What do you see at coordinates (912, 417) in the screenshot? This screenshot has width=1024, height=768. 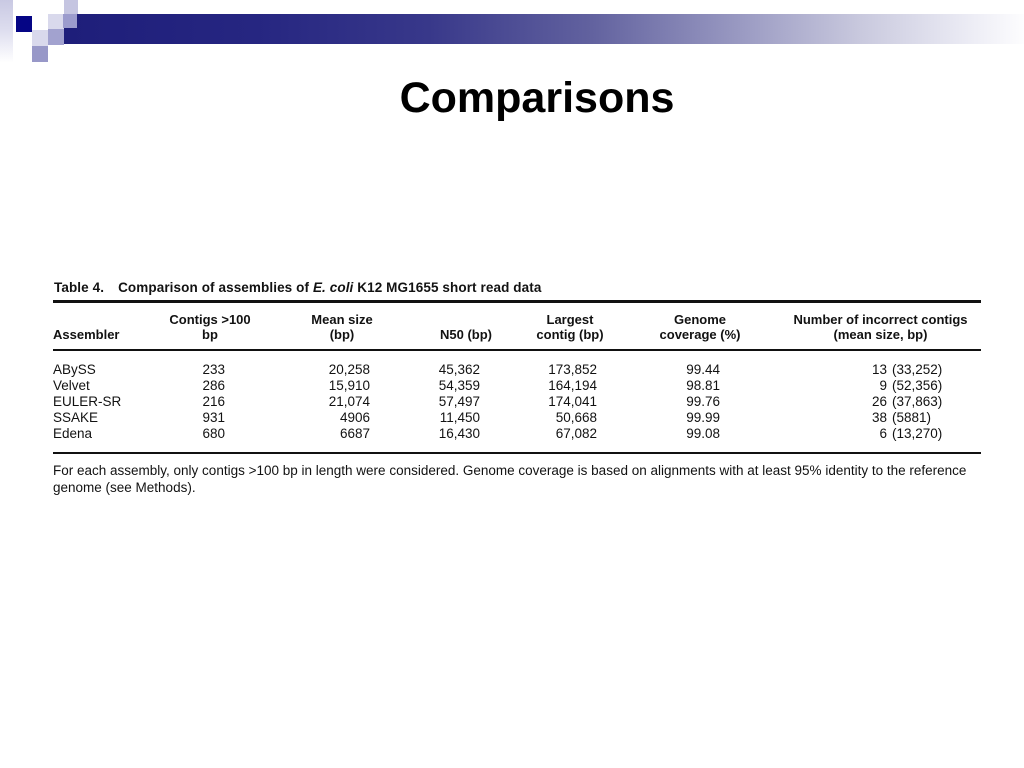 I see `incorrect-mean-size: (5881)` at bounding box center [912, 417].